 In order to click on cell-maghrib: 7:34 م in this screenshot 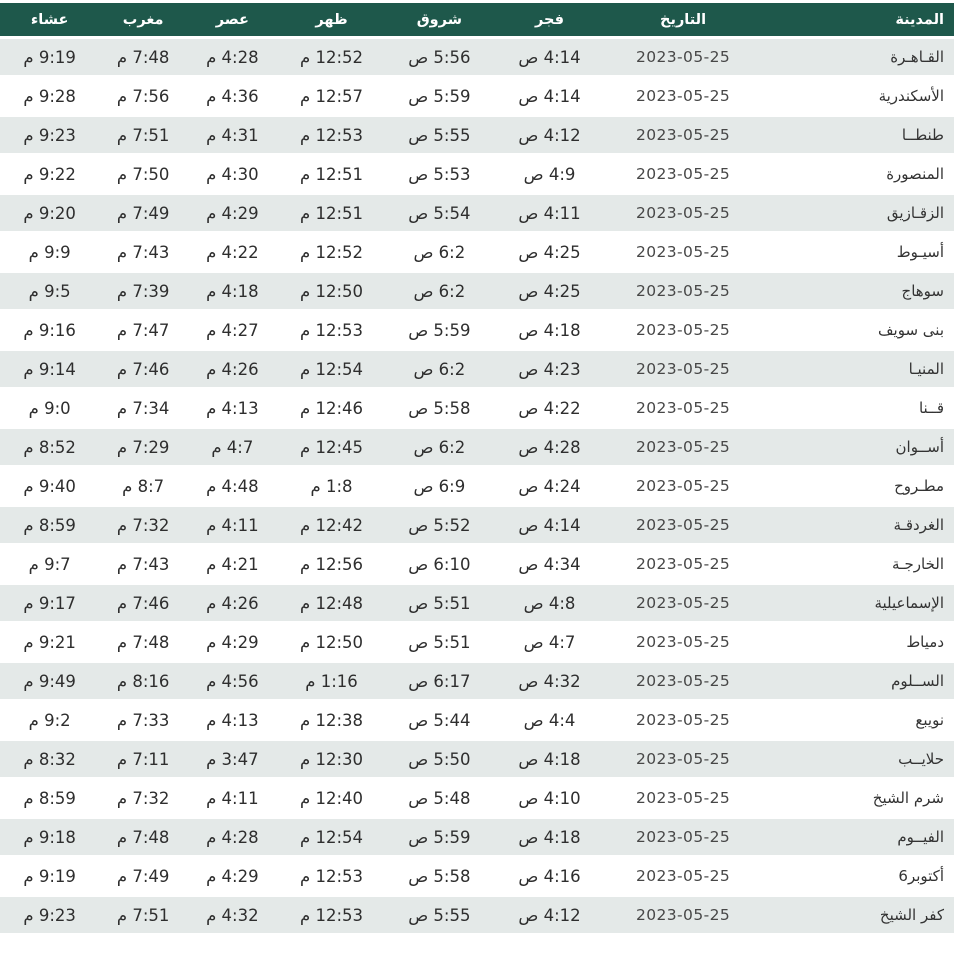, I will do `click(143, 408)`.